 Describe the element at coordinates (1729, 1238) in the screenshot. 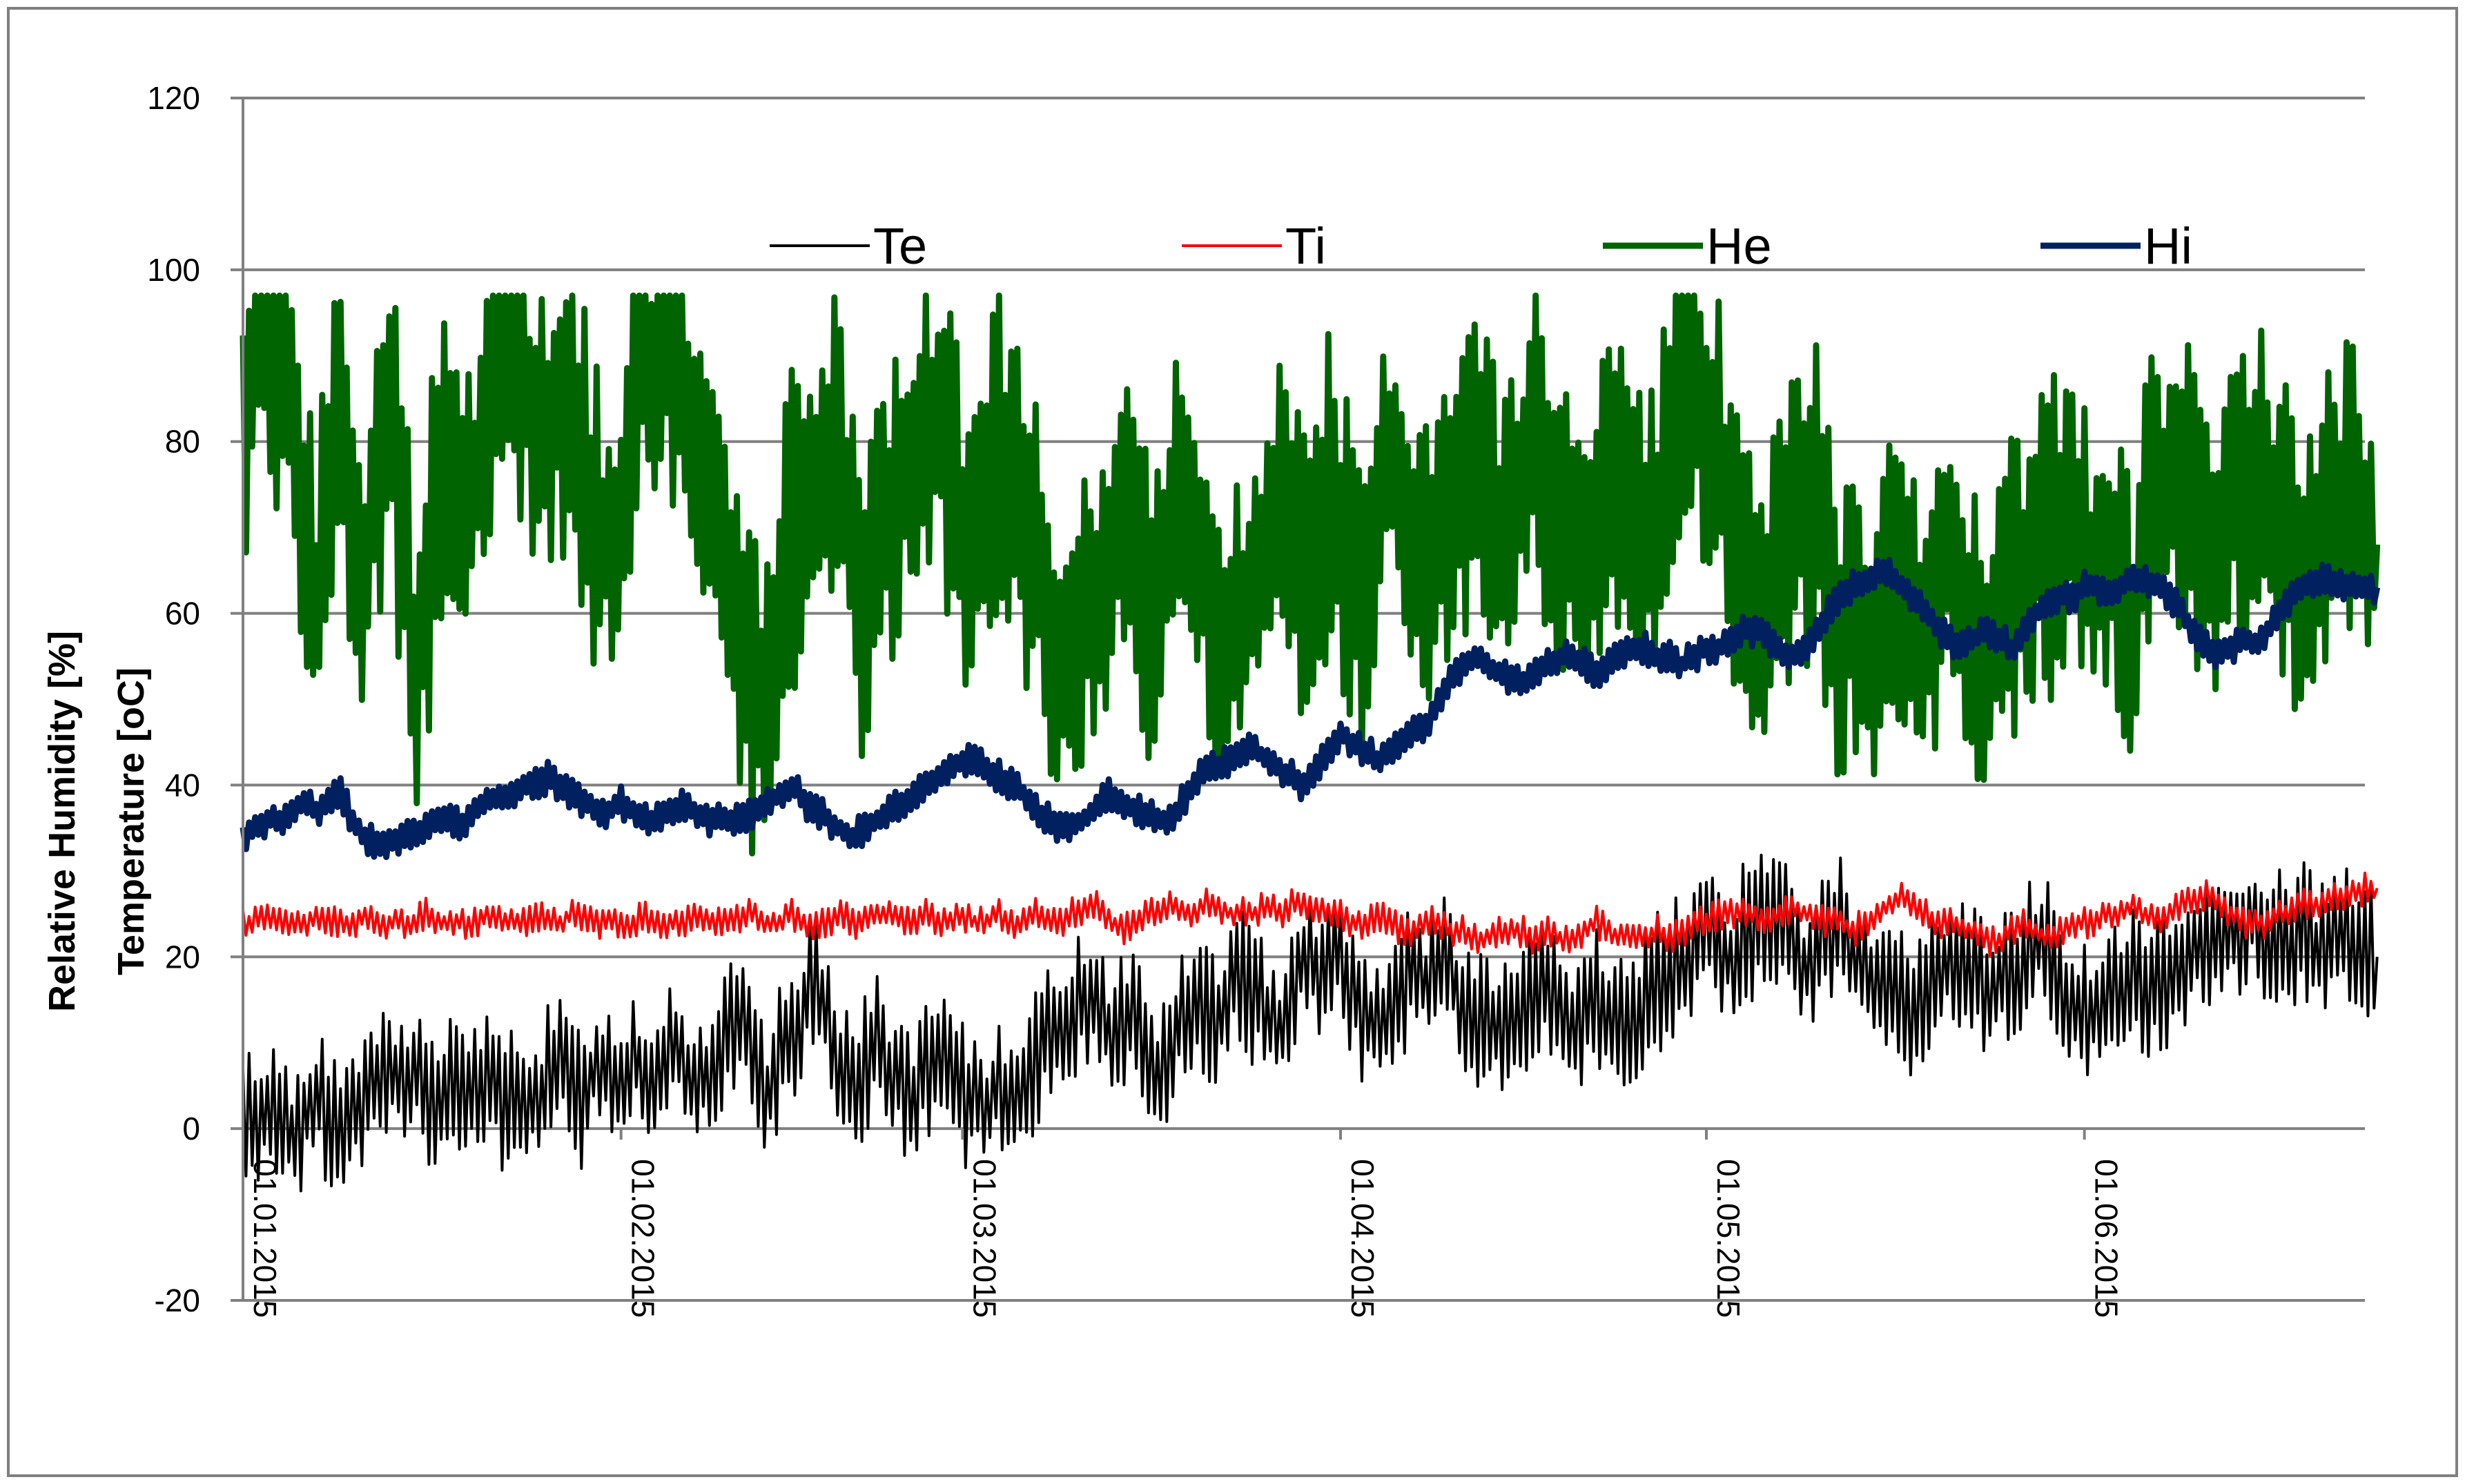

I see `x-tick-label: 01.05.2015` at that location.